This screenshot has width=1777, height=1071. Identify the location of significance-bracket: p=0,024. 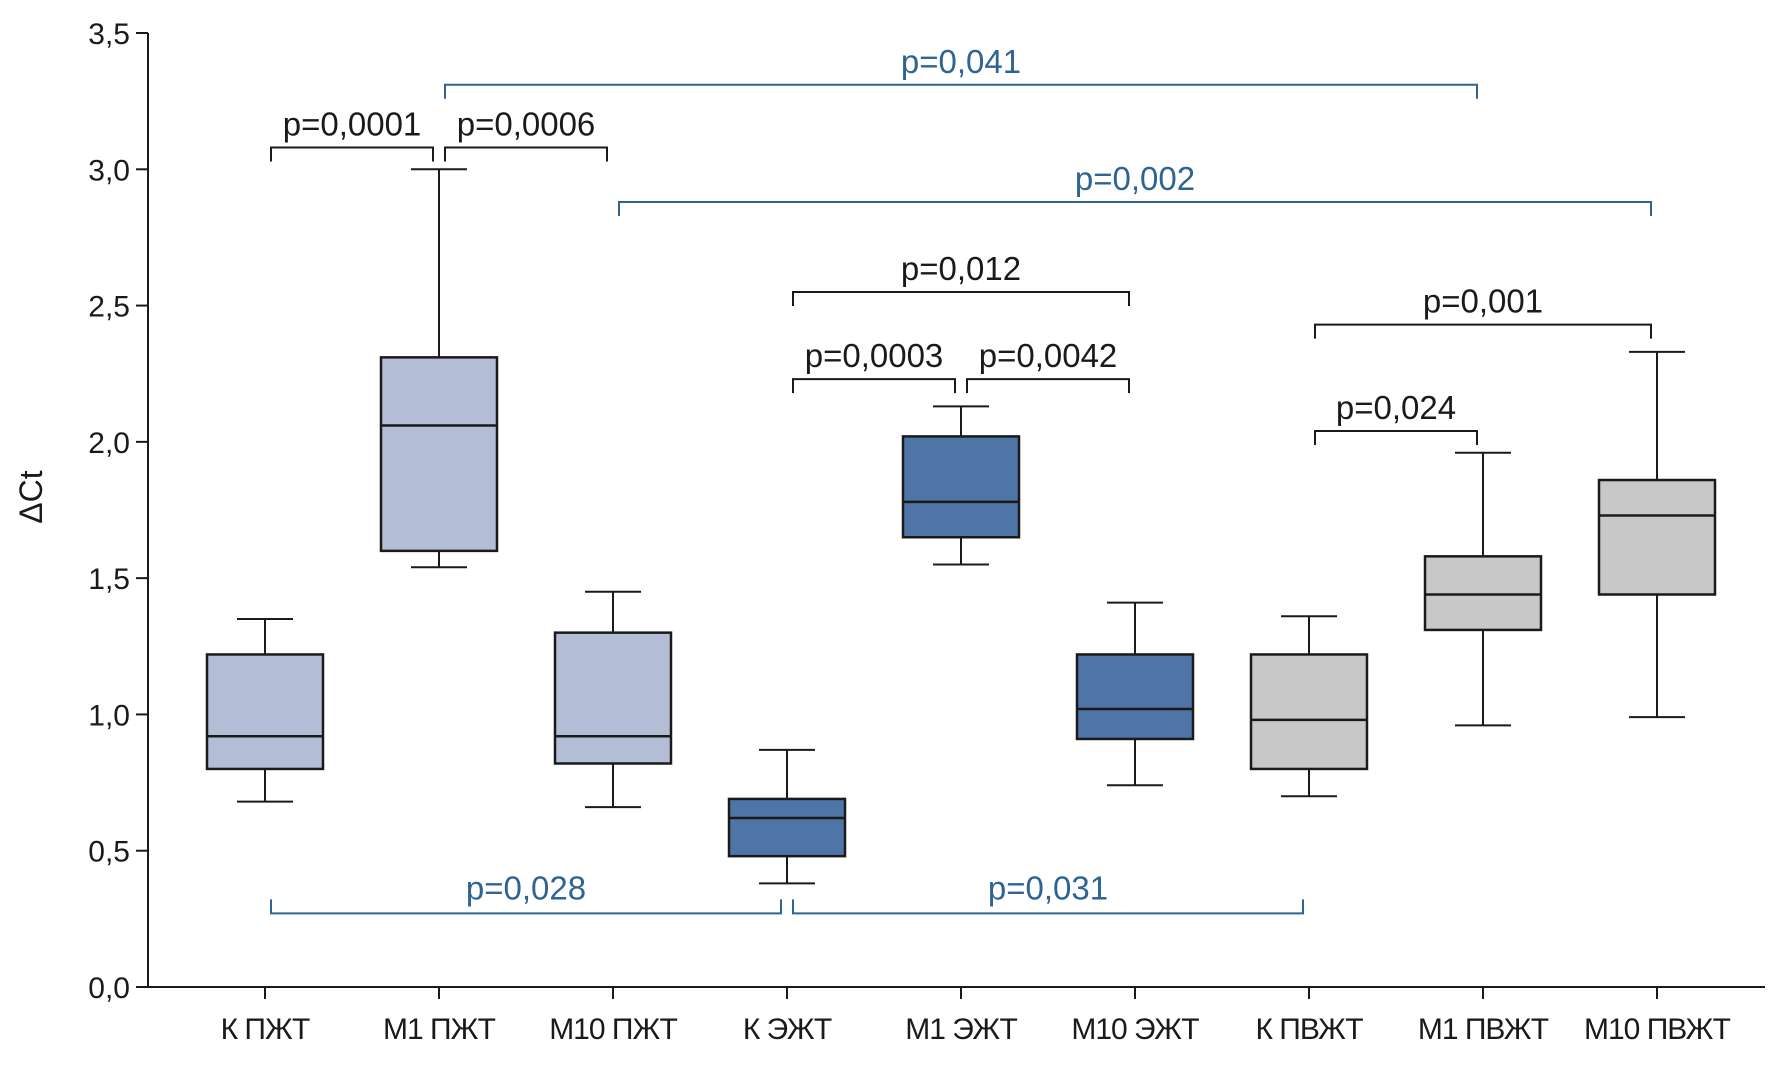
(1396, 417).